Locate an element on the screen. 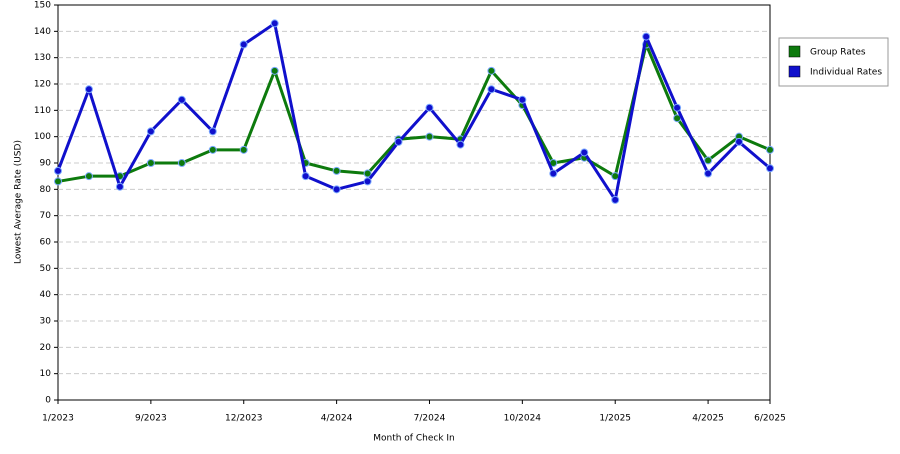 The height and width of the screenshot is (454, 900). x-tick-label: 6/2025 is located at coordinates (770, 419).